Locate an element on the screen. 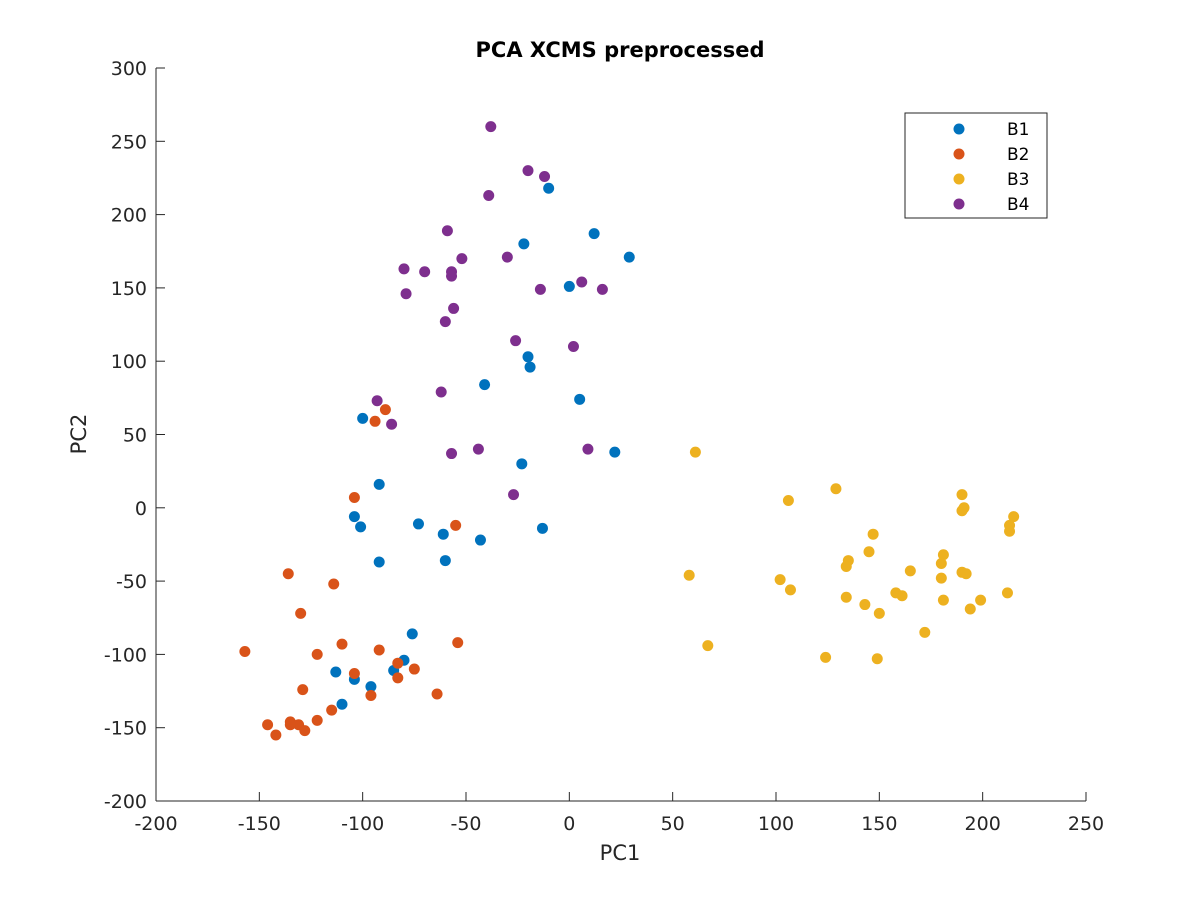 The width and height of the screenshot is (1200, 900). y-tick-label: 250 is located at coordinates (129, 142).